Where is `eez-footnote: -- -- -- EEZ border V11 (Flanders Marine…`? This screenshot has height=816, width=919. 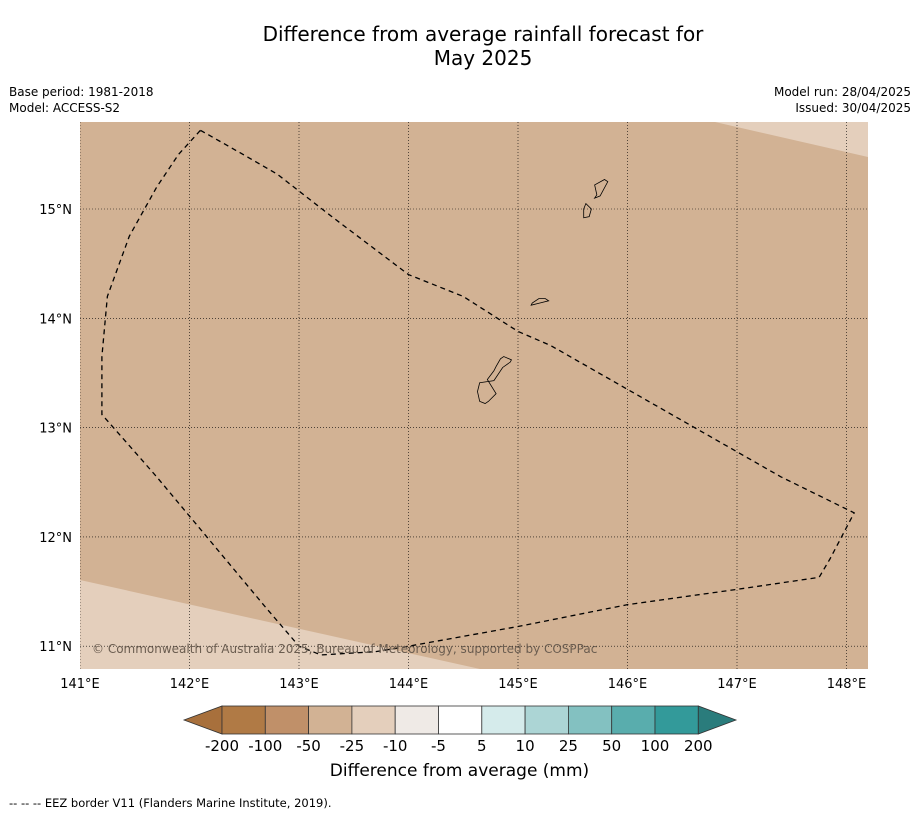 eez-footnote: -- -- -- EEZ border V11 (Flanders Marine… is located at coordinates (170, 803).